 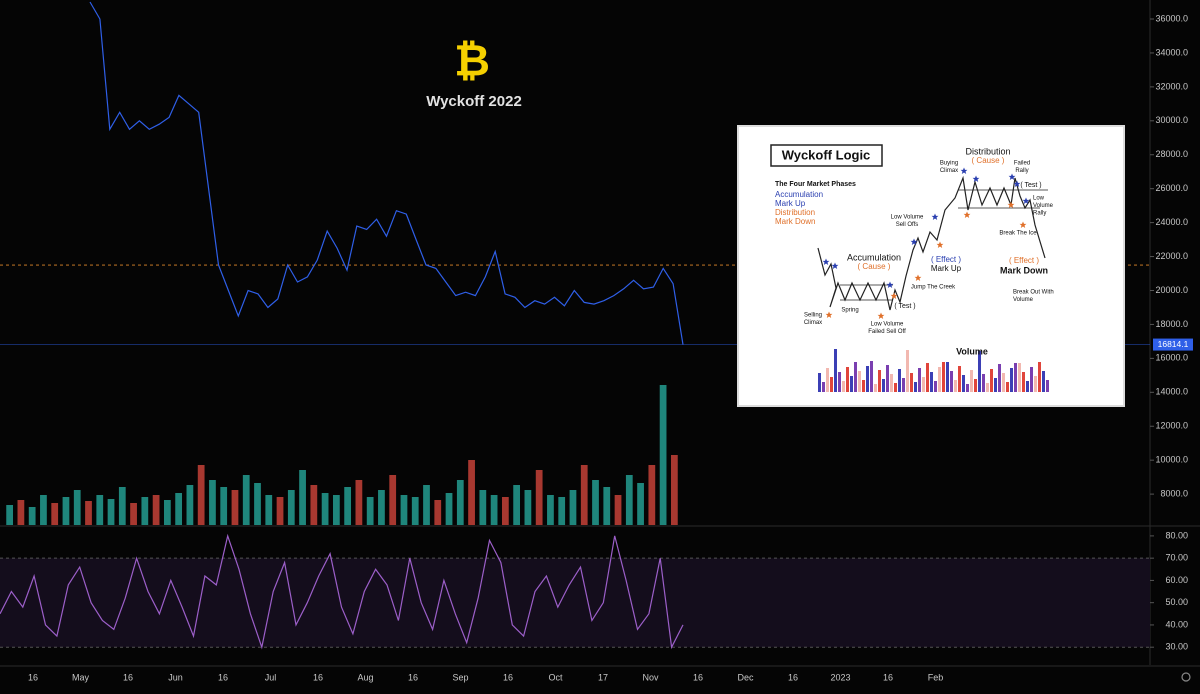 What do you see at coordinates (271, 677) in the screenshot?
I see `x-tick-label: Jul` at bounding box center [271, 677].